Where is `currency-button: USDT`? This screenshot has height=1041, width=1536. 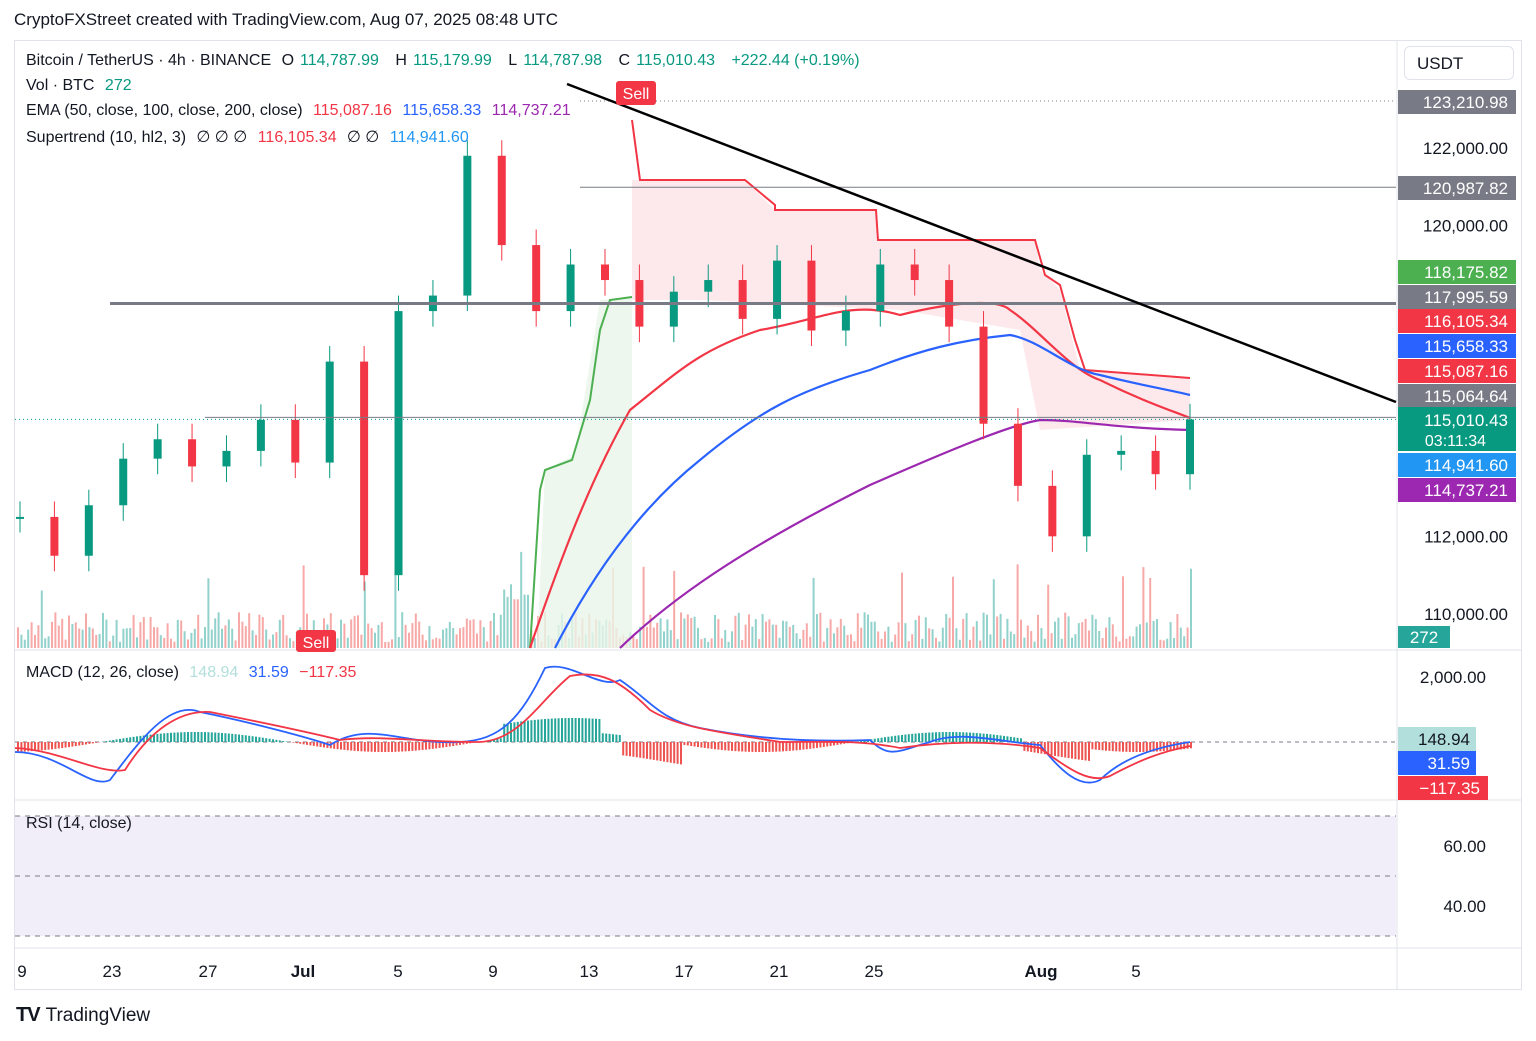 currency-button: USDT is located at coordinates (1459, 63).